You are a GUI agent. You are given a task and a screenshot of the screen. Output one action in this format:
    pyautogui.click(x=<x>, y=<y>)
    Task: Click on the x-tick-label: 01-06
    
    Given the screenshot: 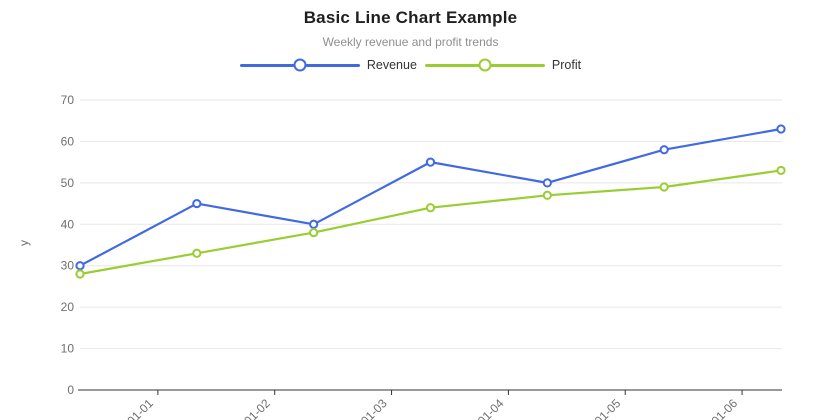 What is the action you would take?
    pyautogui.click(x=725, y=408)
    